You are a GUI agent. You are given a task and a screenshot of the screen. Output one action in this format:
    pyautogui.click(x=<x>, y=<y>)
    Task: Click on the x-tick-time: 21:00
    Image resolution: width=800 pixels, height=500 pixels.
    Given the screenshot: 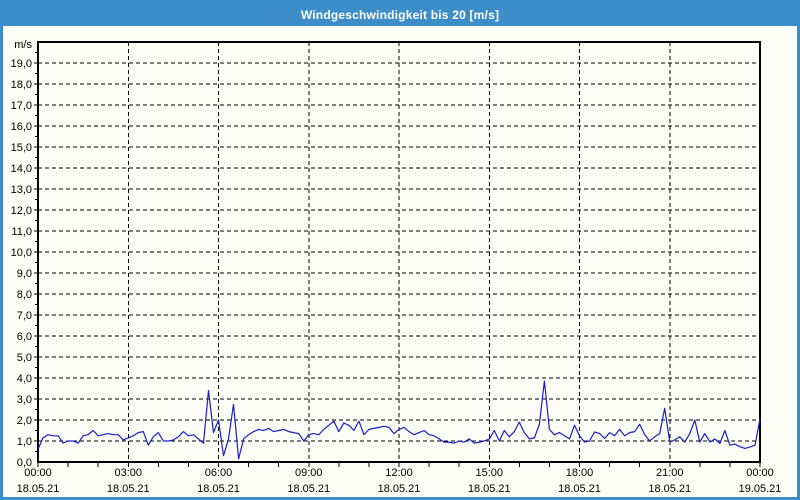 What is the action you would take?
    pyautogui.click(x=670, y=473)
    